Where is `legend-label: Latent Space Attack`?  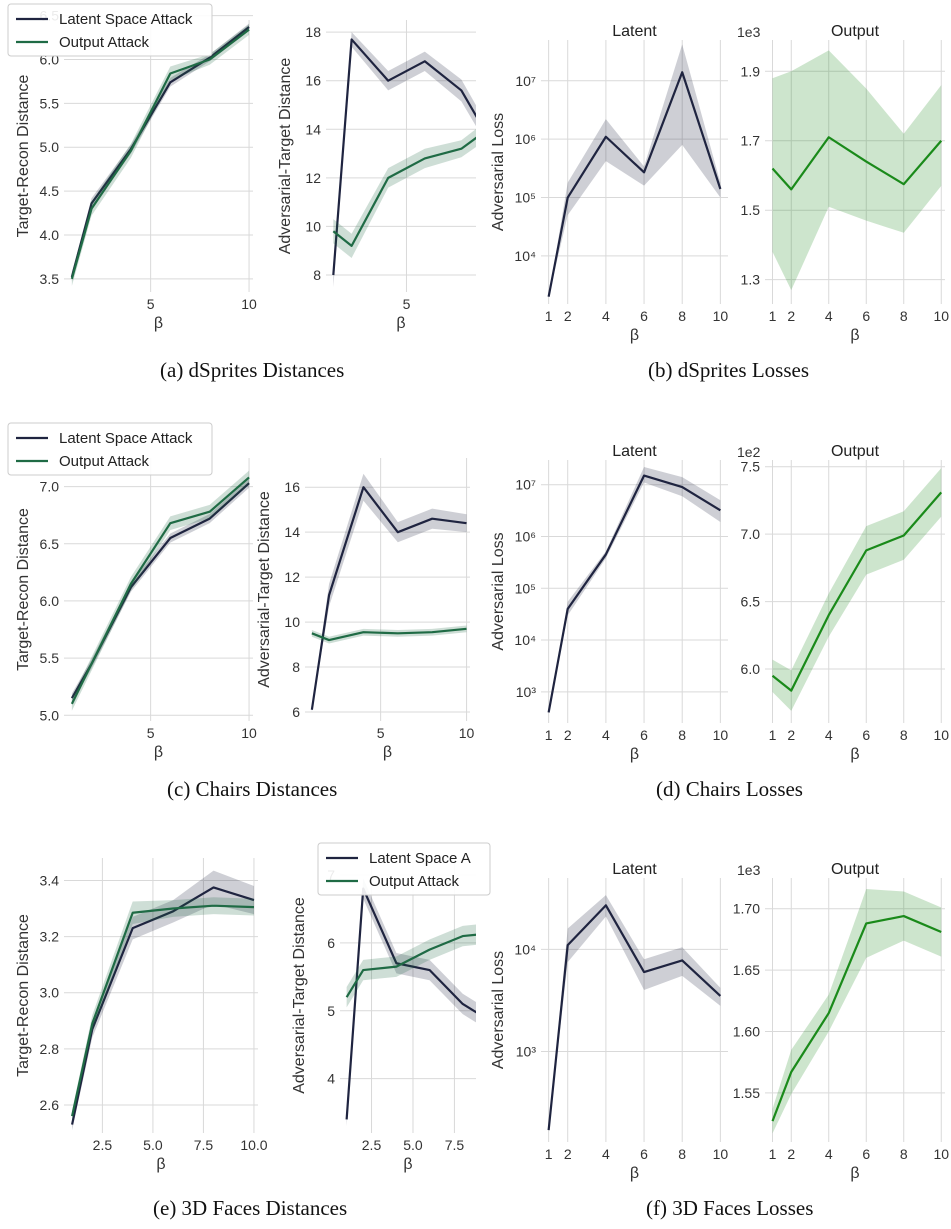
legend-label: Latent Space Attack is located at coordinates (126, 438).